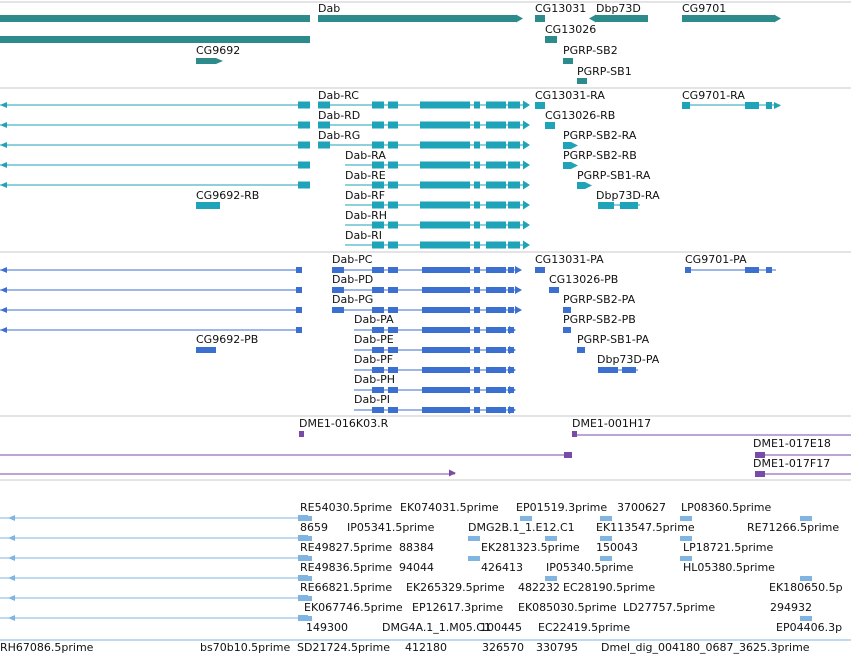  What do you see at coordinates (791, 607) in the screenshot?
I see `feature-label: 294932` at bounding box center [791, 607].